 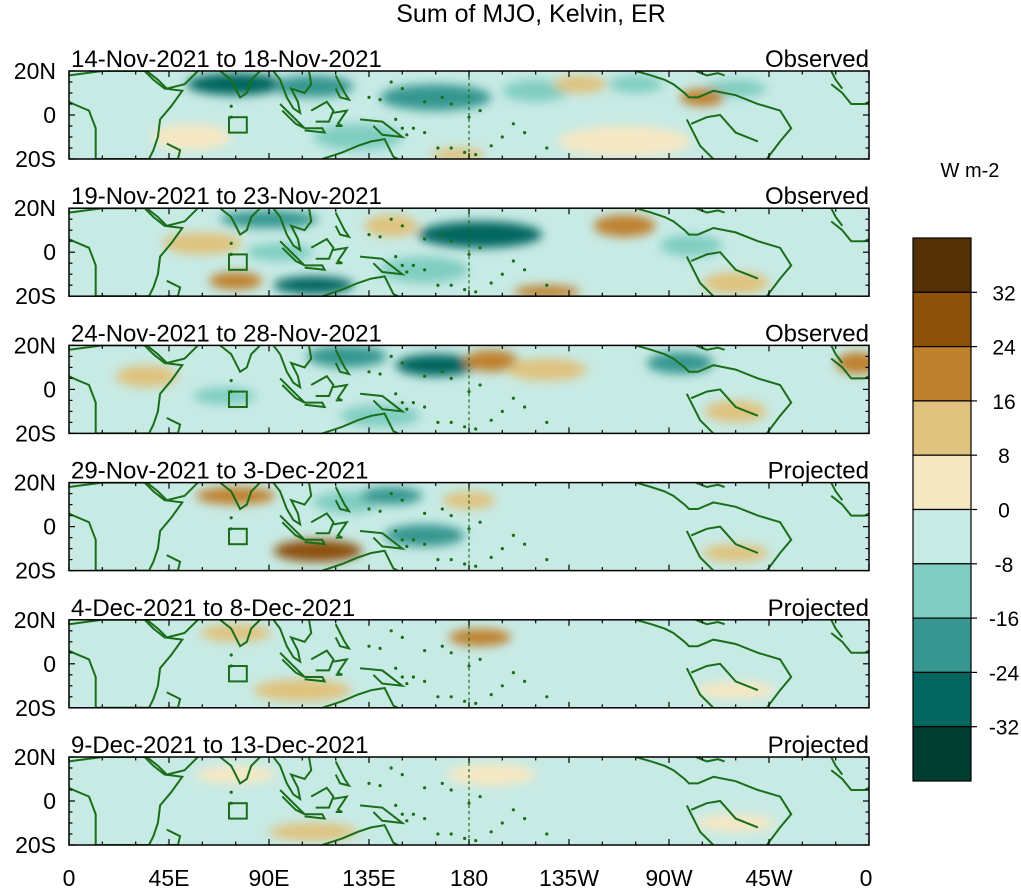 I want to click on x-tick-label: 0, so click(x=69, y=877).